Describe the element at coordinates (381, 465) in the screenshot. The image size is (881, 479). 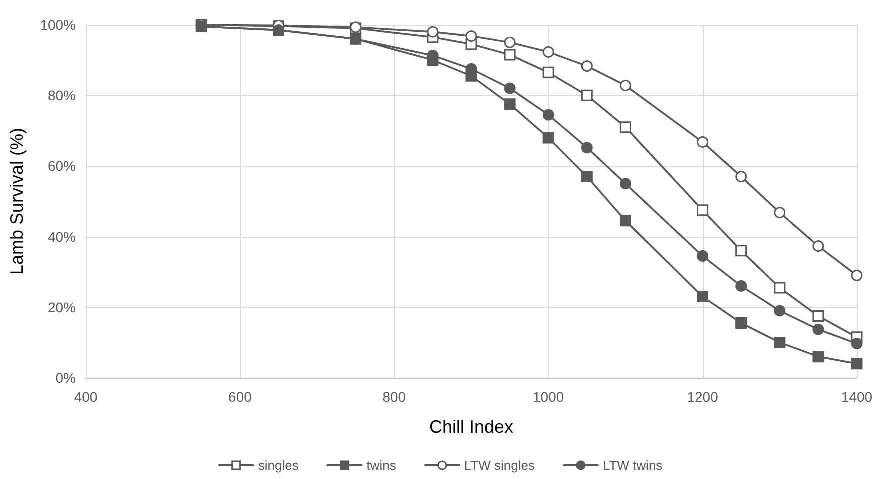
I see `legend-label: twins` at that location.